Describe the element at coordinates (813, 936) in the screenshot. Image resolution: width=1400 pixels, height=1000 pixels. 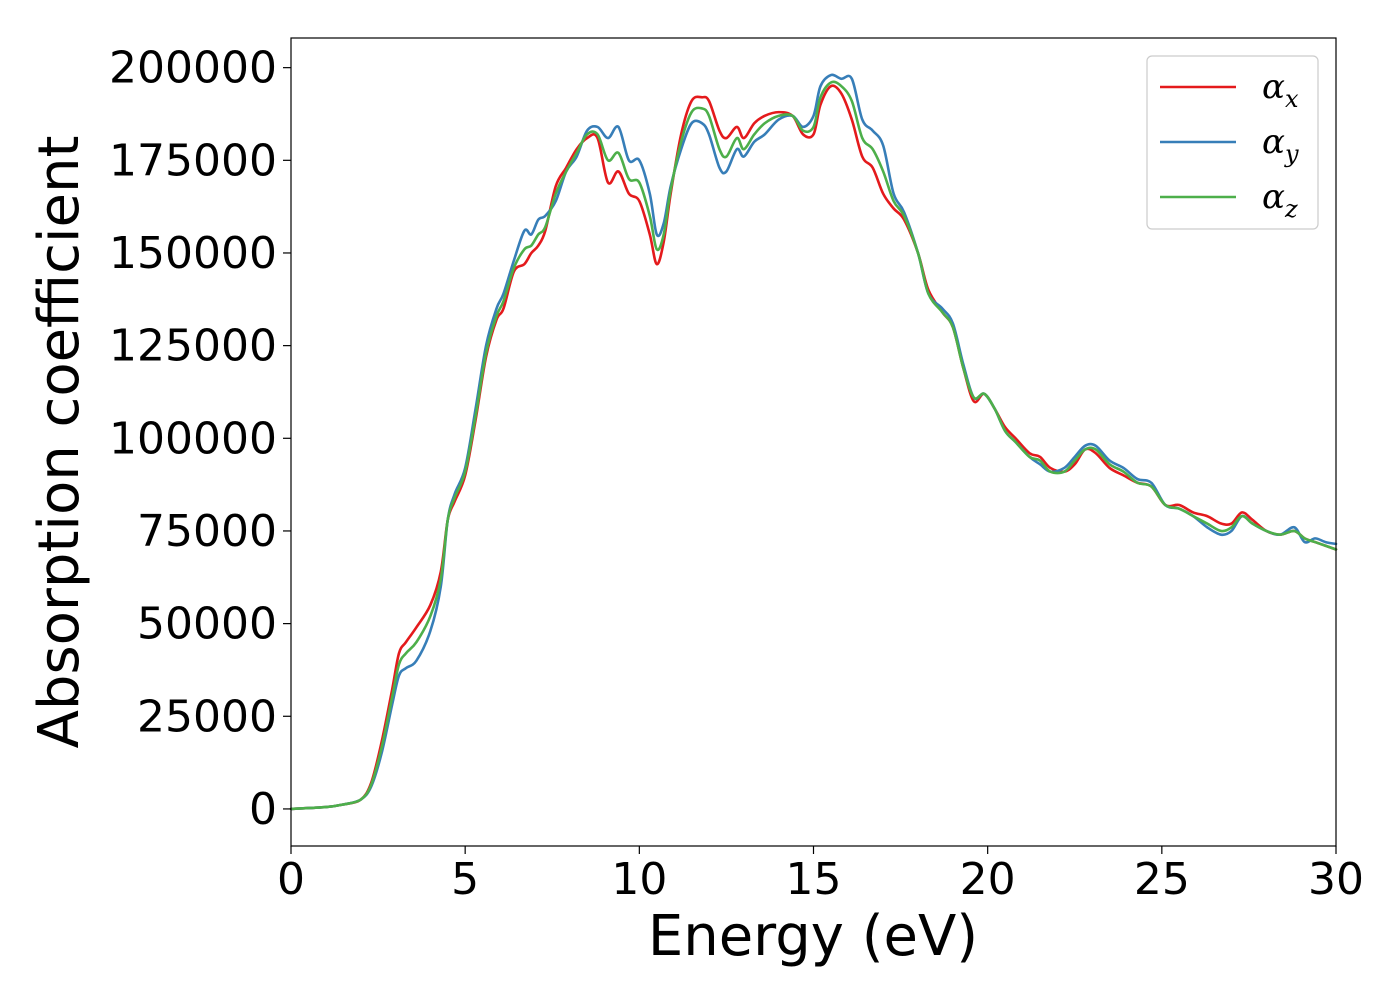
I see `x-axis-title: Energy (eV)` at that location.